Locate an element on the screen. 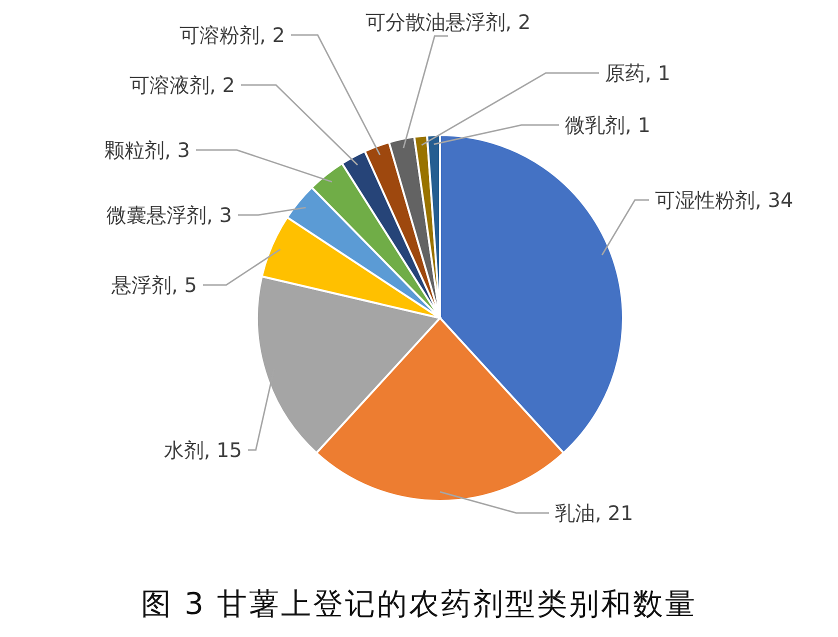  slice-label: 可溶液剂 is located at coordinates (170, 85).